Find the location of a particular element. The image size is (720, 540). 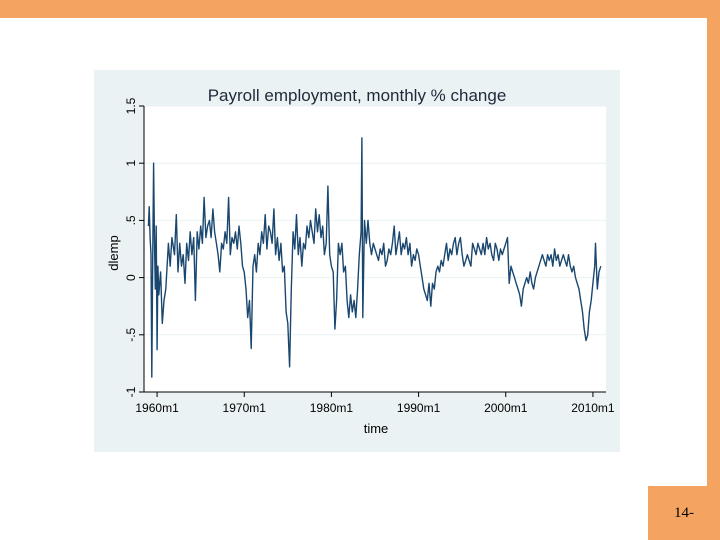

x-tick-label-0: 1960m1 is located at coordinates (157, 408).